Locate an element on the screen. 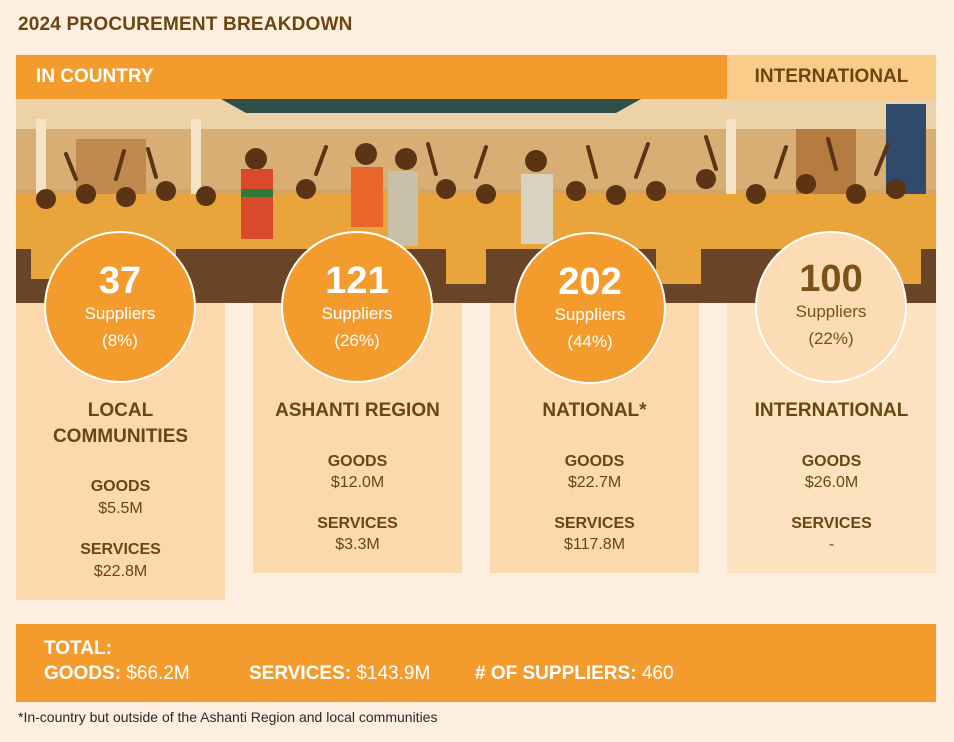 This screenshot has width=954, height=742. services-value: $117.8M is located at coordinates (594, 544).